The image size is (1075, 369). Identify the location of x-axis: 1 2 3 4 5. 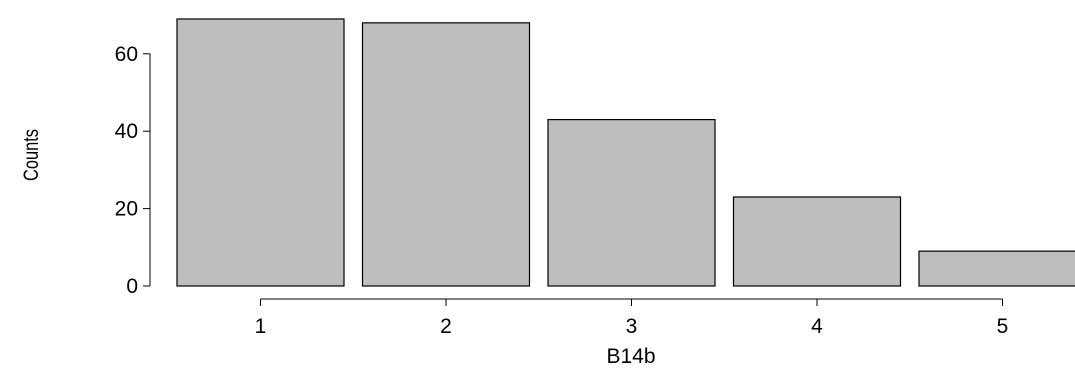
(632, 318).